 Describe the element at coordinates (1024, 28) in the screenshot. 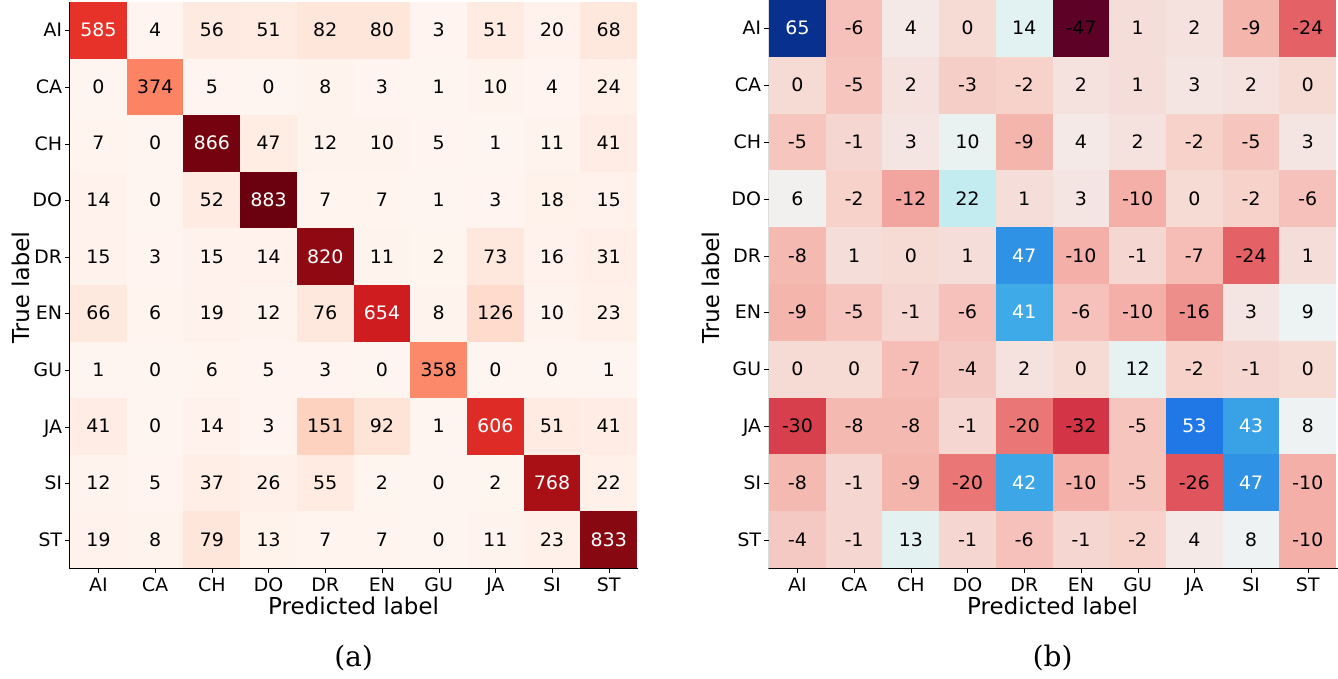

I see `heatmap-cell: 14` at that location.